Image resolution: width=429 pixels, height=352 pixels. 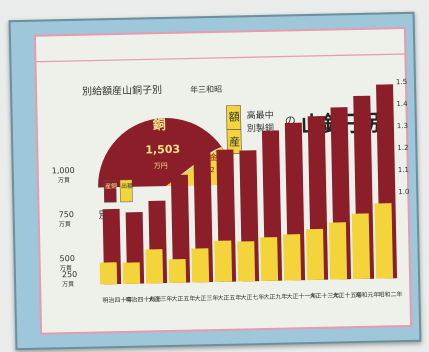 What do you see at coordinates (403, 137) in the screenshot?
I see `right-ticks: 1.5 1.4 1.3 1.2 1.1 1.0` at bounding box center [403, 137].